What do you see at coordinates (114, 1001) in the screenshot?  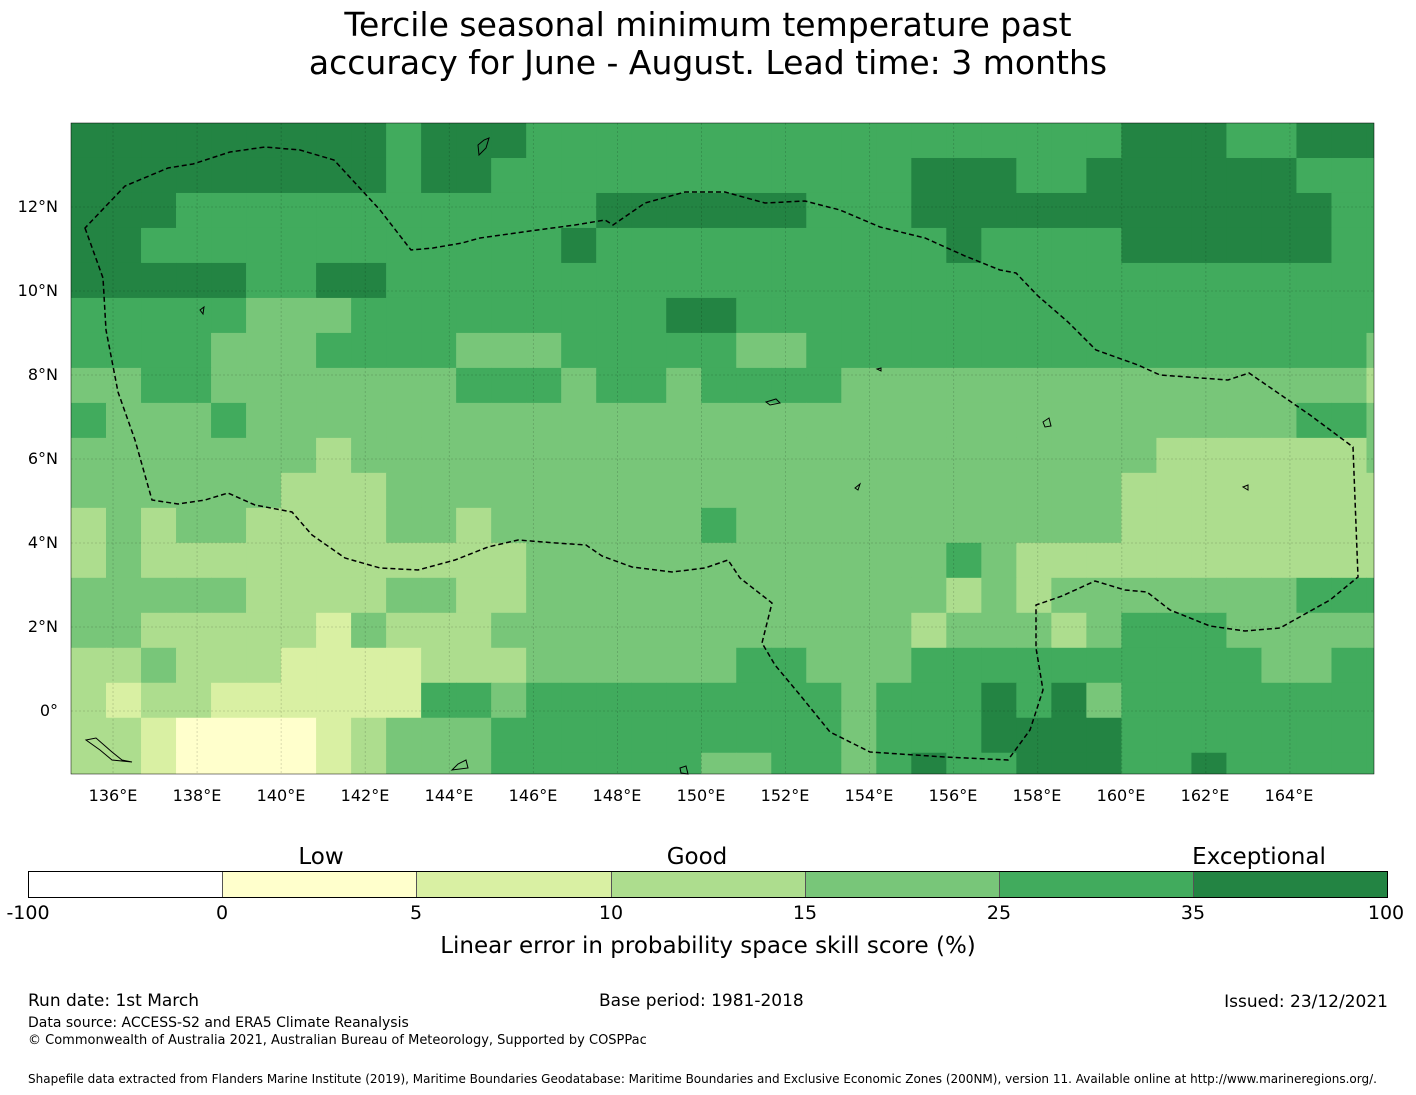 I see `run-date: Run date: 1st March` at bounding box center [114, 1001].